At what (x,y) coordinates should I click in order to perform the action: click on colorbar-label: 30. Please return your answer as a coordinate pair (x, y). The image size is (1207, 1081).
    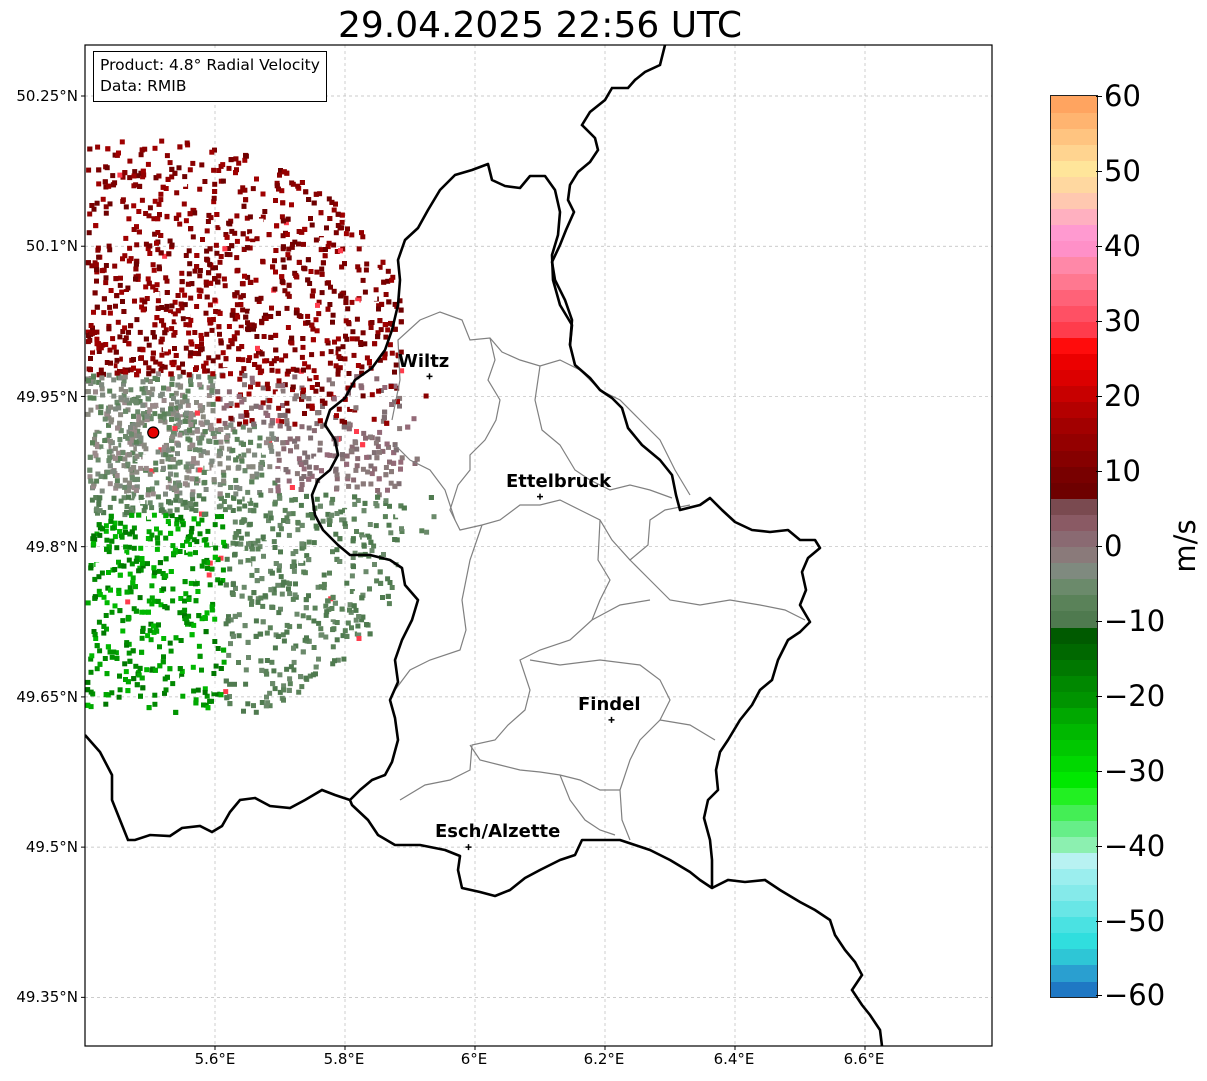
    Looking at the image, I should click on (1122, 321).